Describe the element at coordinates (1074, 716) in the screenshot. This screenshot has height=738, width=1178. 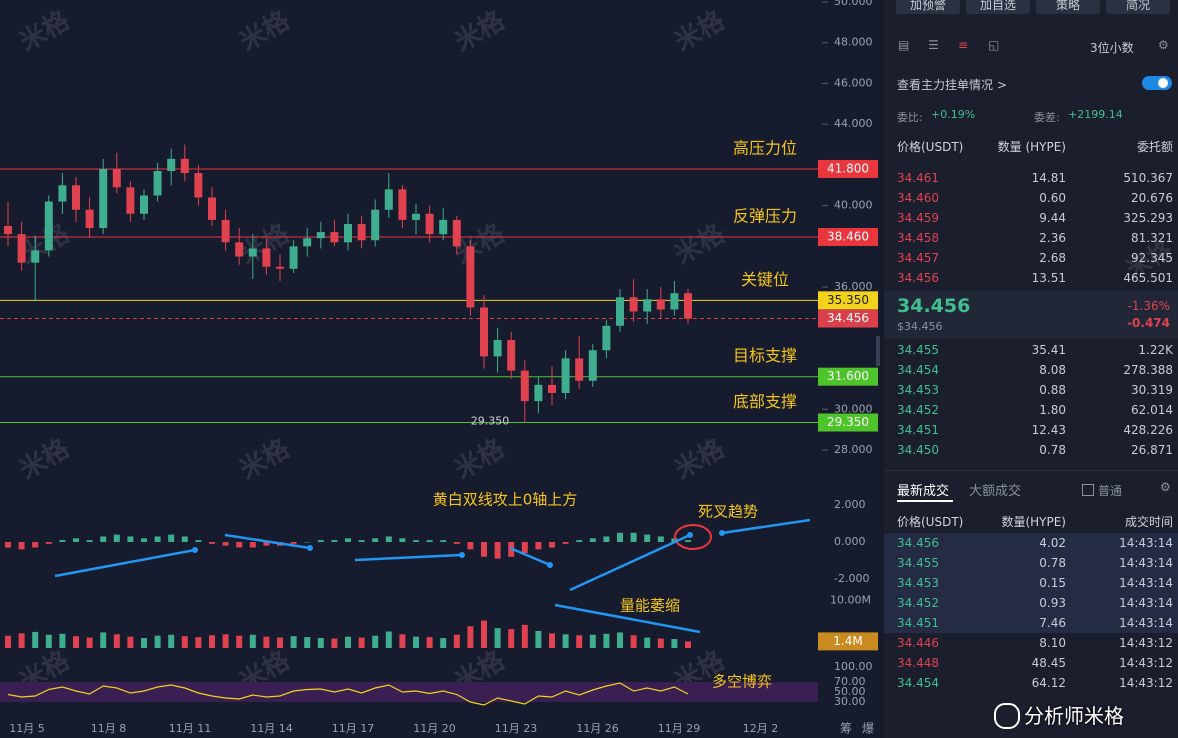
I see `footer: 分析师米格` at that location.